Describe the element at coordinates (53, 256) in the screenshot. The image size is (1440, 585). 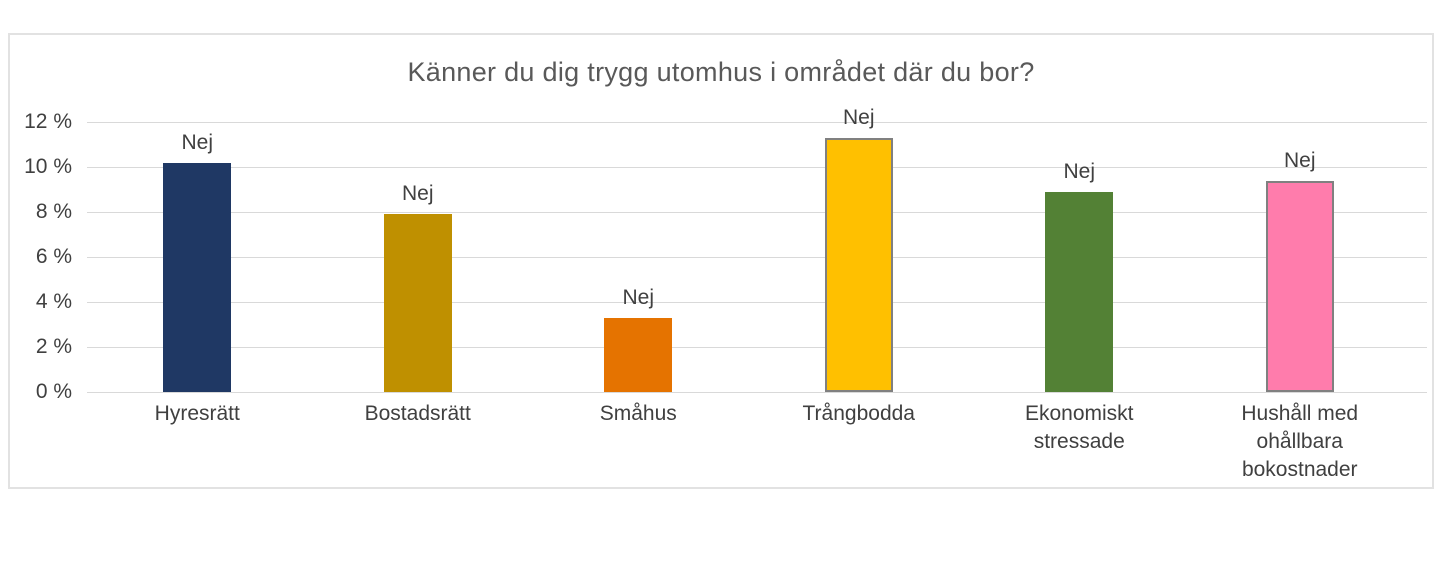
I see `y-axis-tick-label: 6 %` at that location.